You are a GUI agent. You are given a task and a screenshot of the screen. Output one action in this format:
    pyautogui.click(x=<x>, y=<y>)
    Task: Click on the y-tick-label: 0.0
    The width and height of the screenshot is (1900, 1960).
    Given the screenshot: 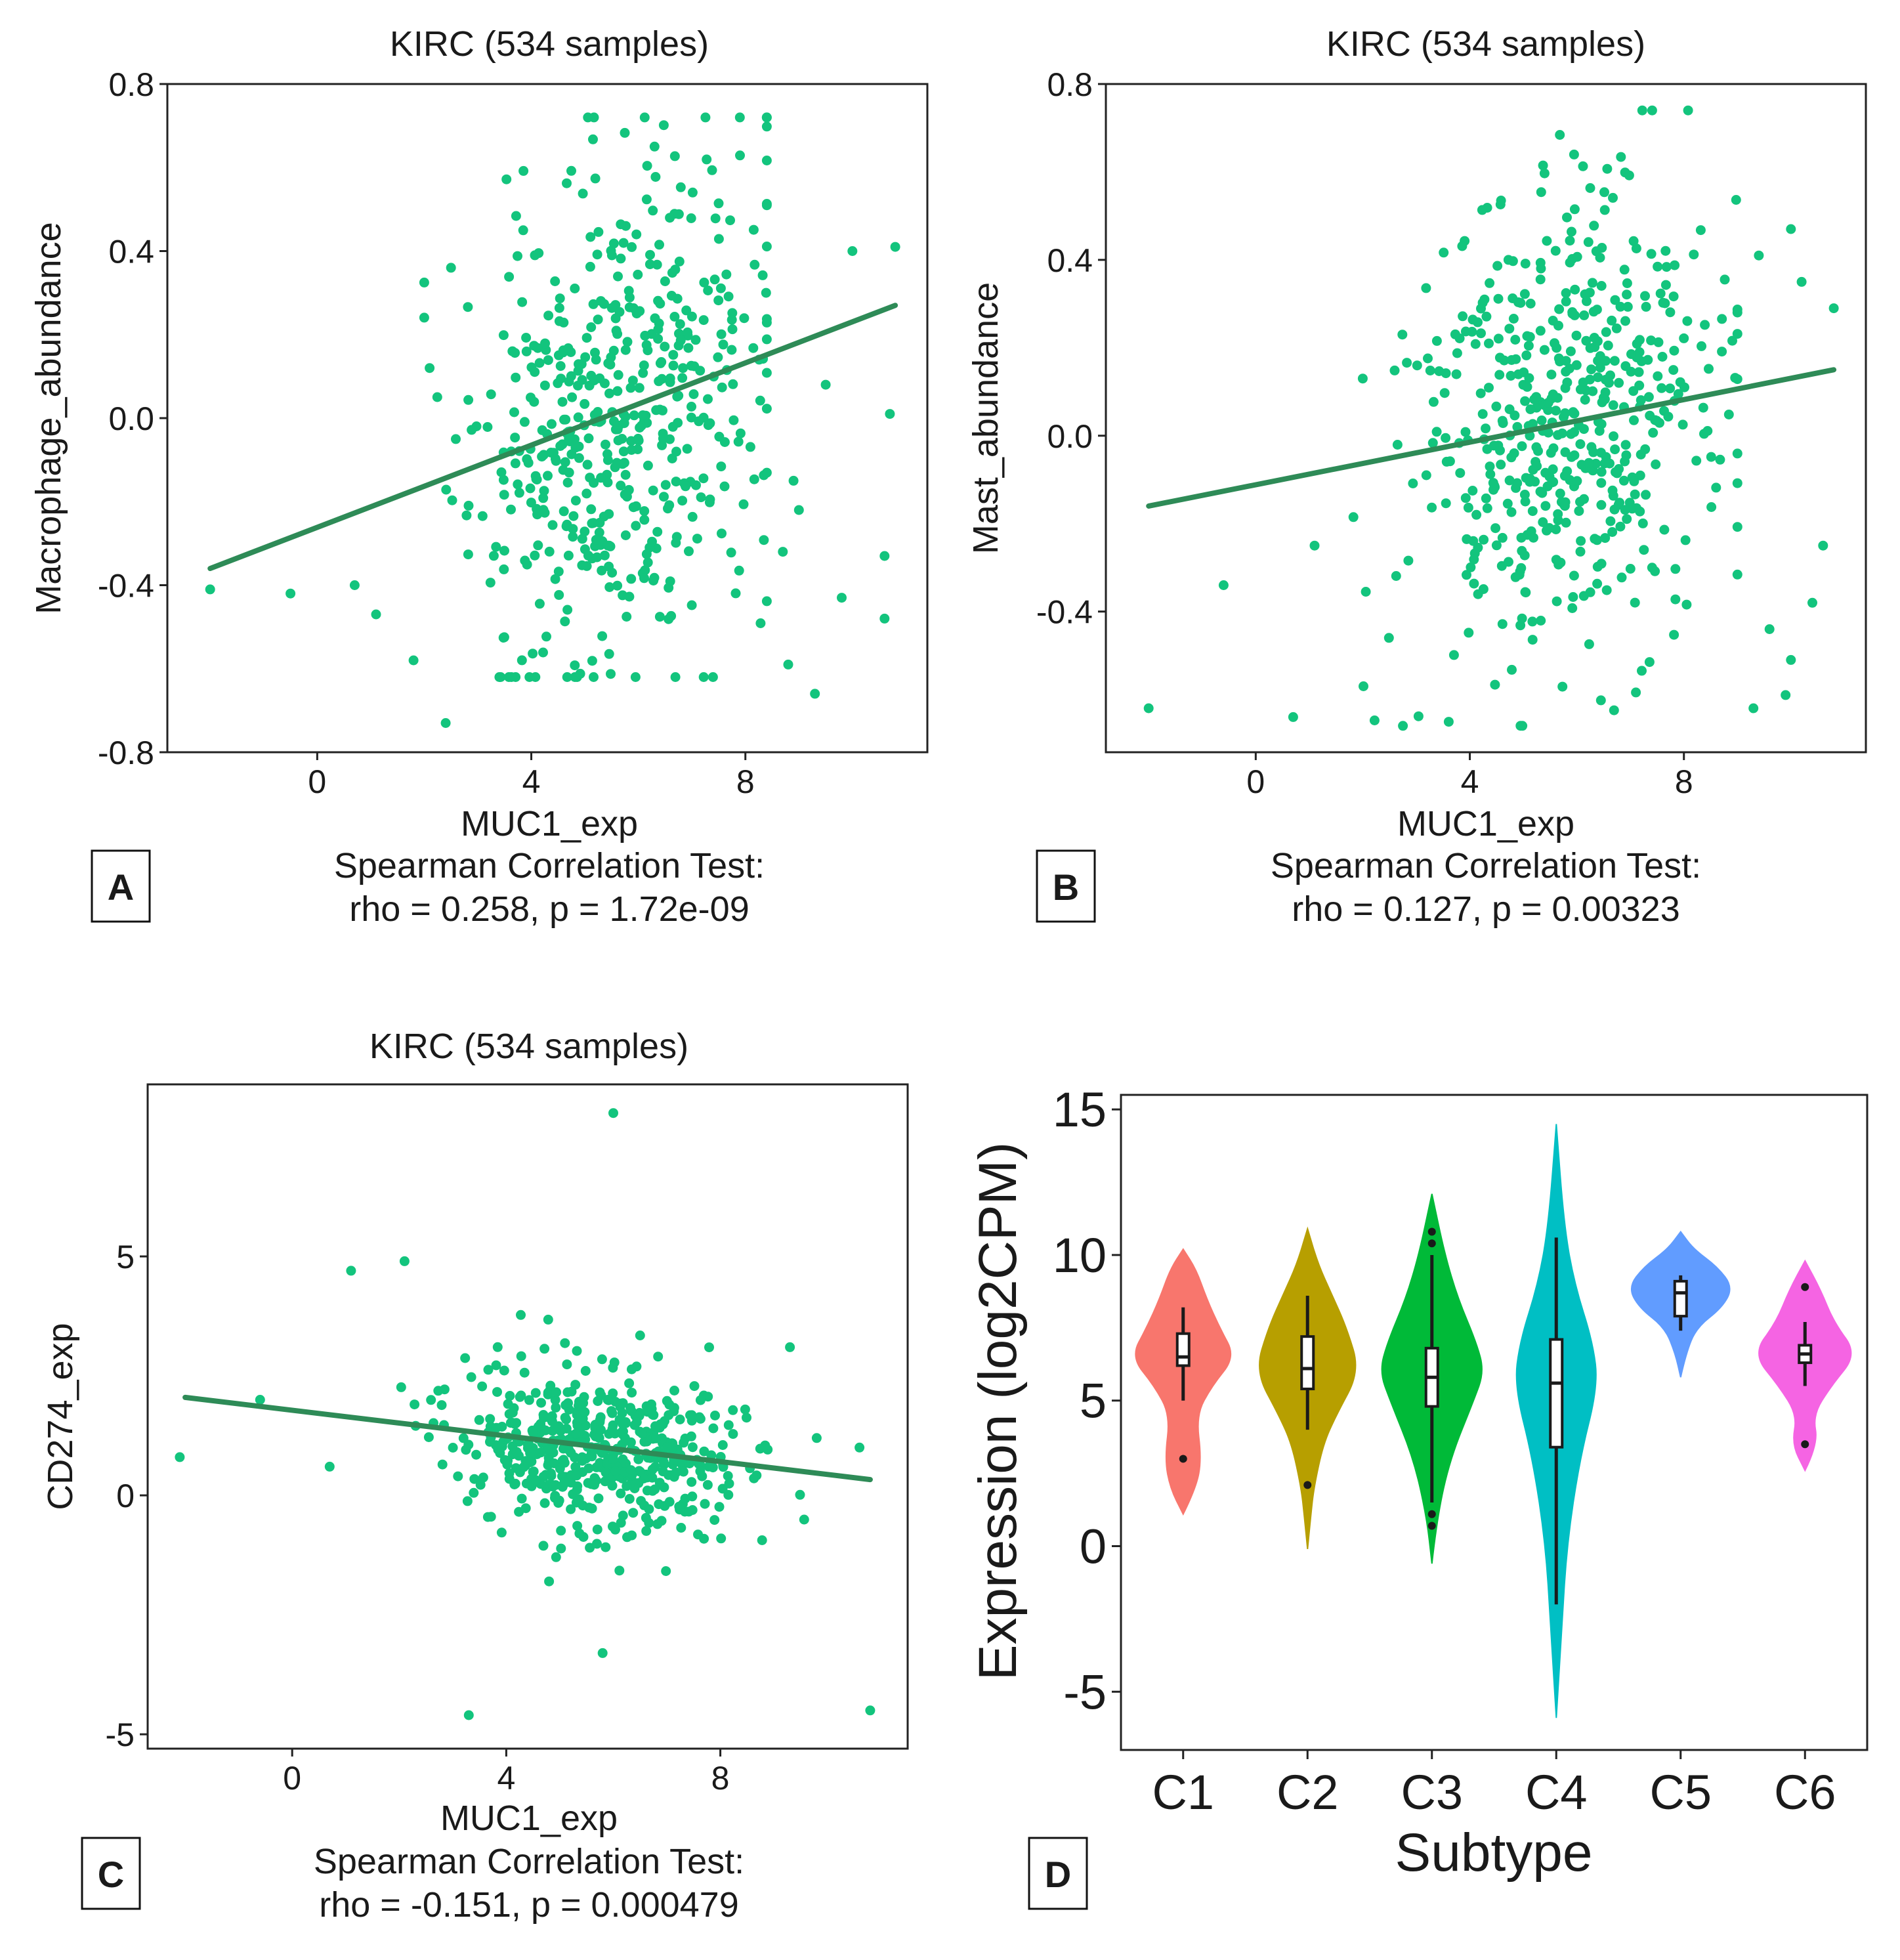 What is the action you would take?
    pyautogui.click(x=131, y=418)
    